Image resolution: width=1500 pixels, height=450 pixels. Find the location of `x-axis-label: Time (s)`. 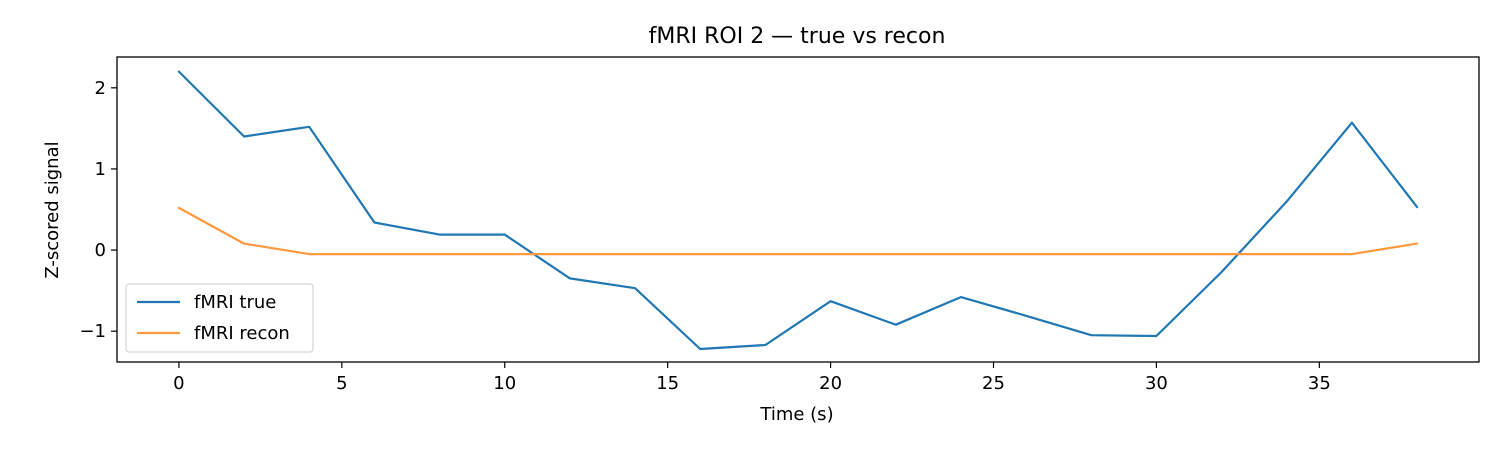

x-axis-label: Time (s) is located at coordinates (796, 414).